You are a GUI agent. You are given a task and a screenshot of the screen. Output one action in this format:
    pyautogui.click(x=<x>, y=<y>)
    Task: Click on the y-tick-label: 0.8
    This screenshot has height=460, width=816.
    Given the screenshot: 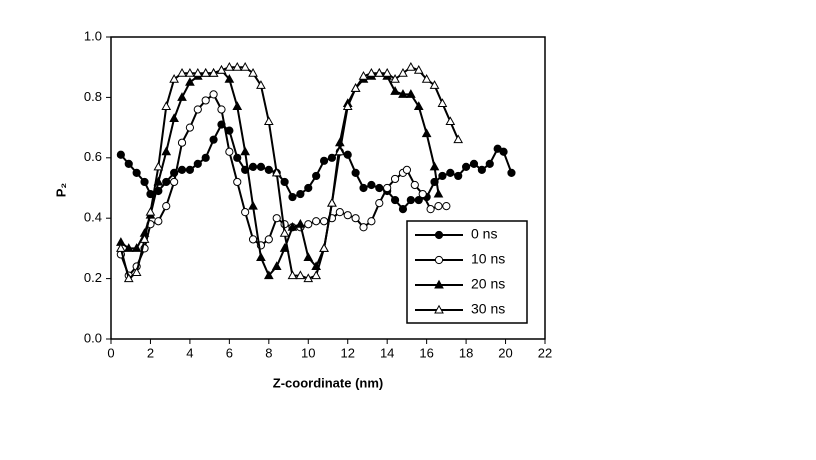 What is the action you would take?
    pyautogui.click(x=93, y=96)
    